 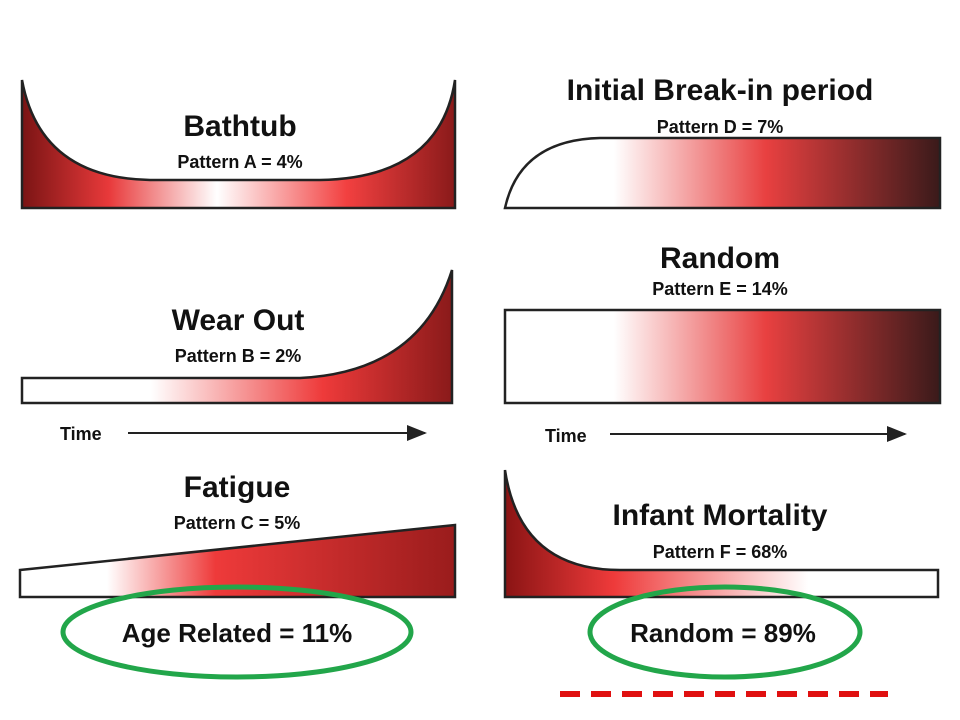 What do you see at coordinates (239, 126) in the screenshot?
I see `pattern-title: Bathtub` at bounding box center [239, 126].